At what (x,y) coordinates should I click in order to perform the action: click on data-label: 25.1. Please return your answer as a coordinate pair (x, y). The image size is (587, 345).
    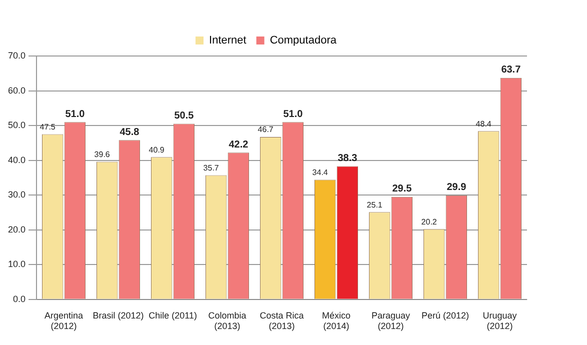
    Looking at the image, I should click on (374, 205).